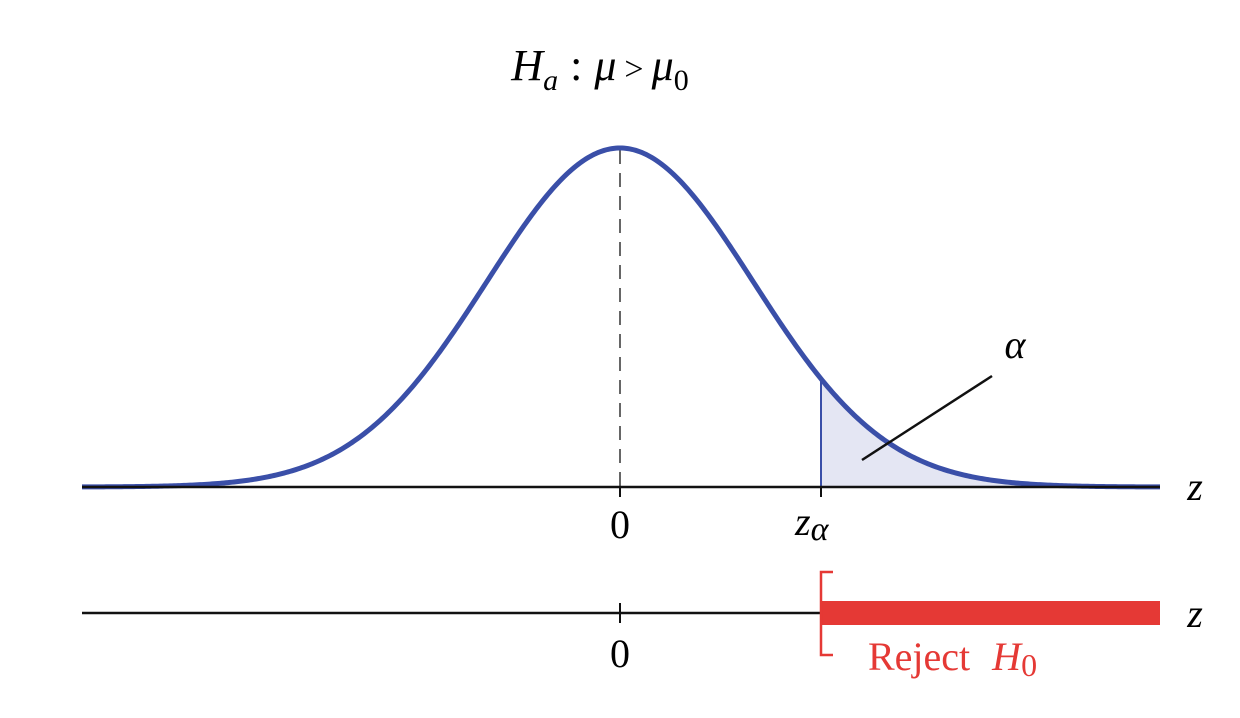 This screenshot has width=1240, height=718. What do you see at coordinates (802, 521) in the screenshot?
I see `critical-z: z` at bounding box center [802, 521].